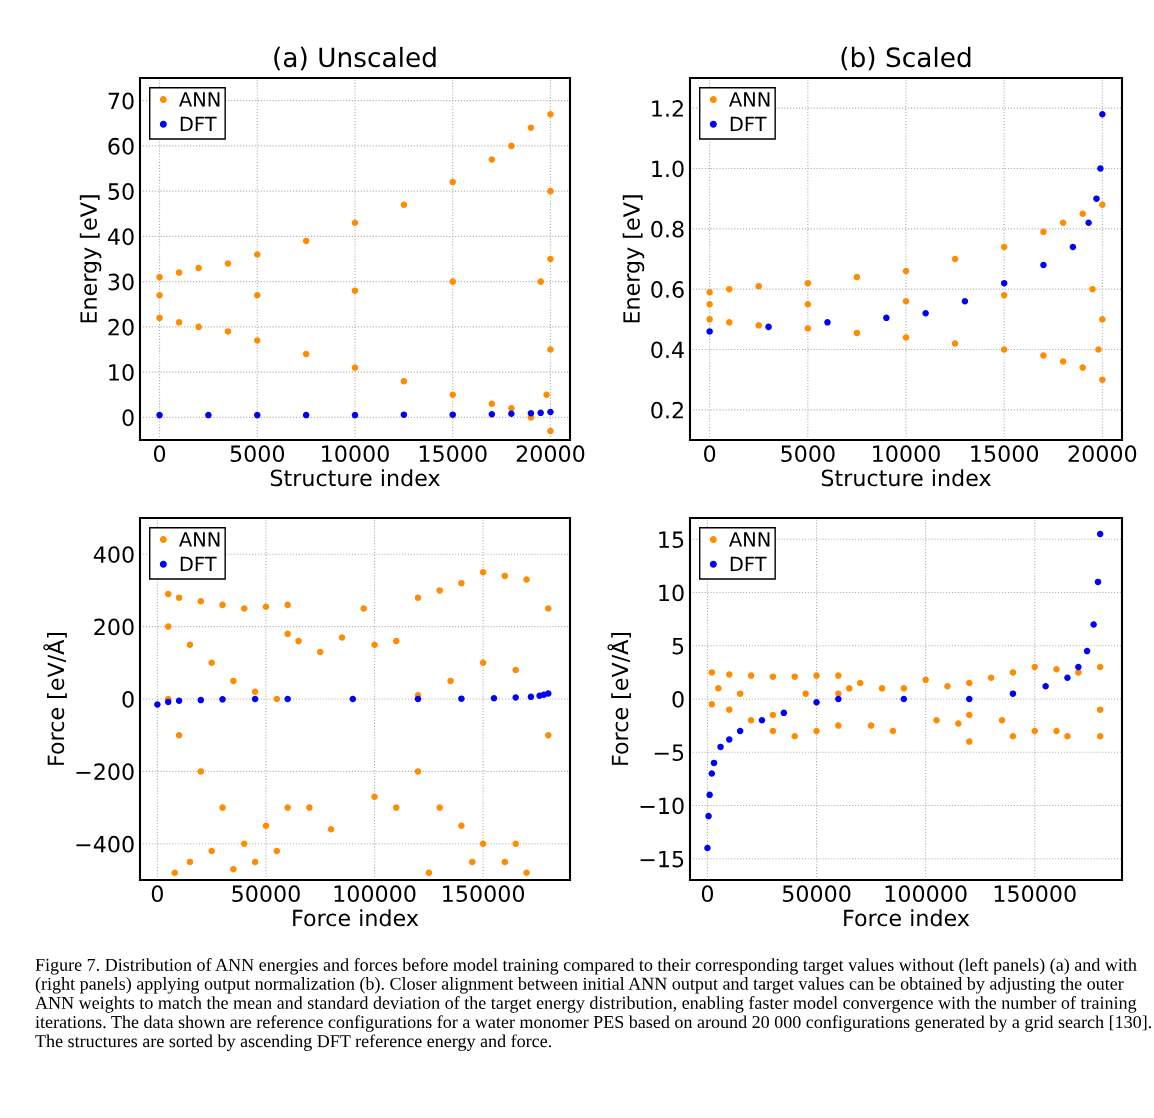  What do you see at coordinates (671, 593) in the screenshot?
I see `y-tick-label: 10` at bounding box center [671, 593].